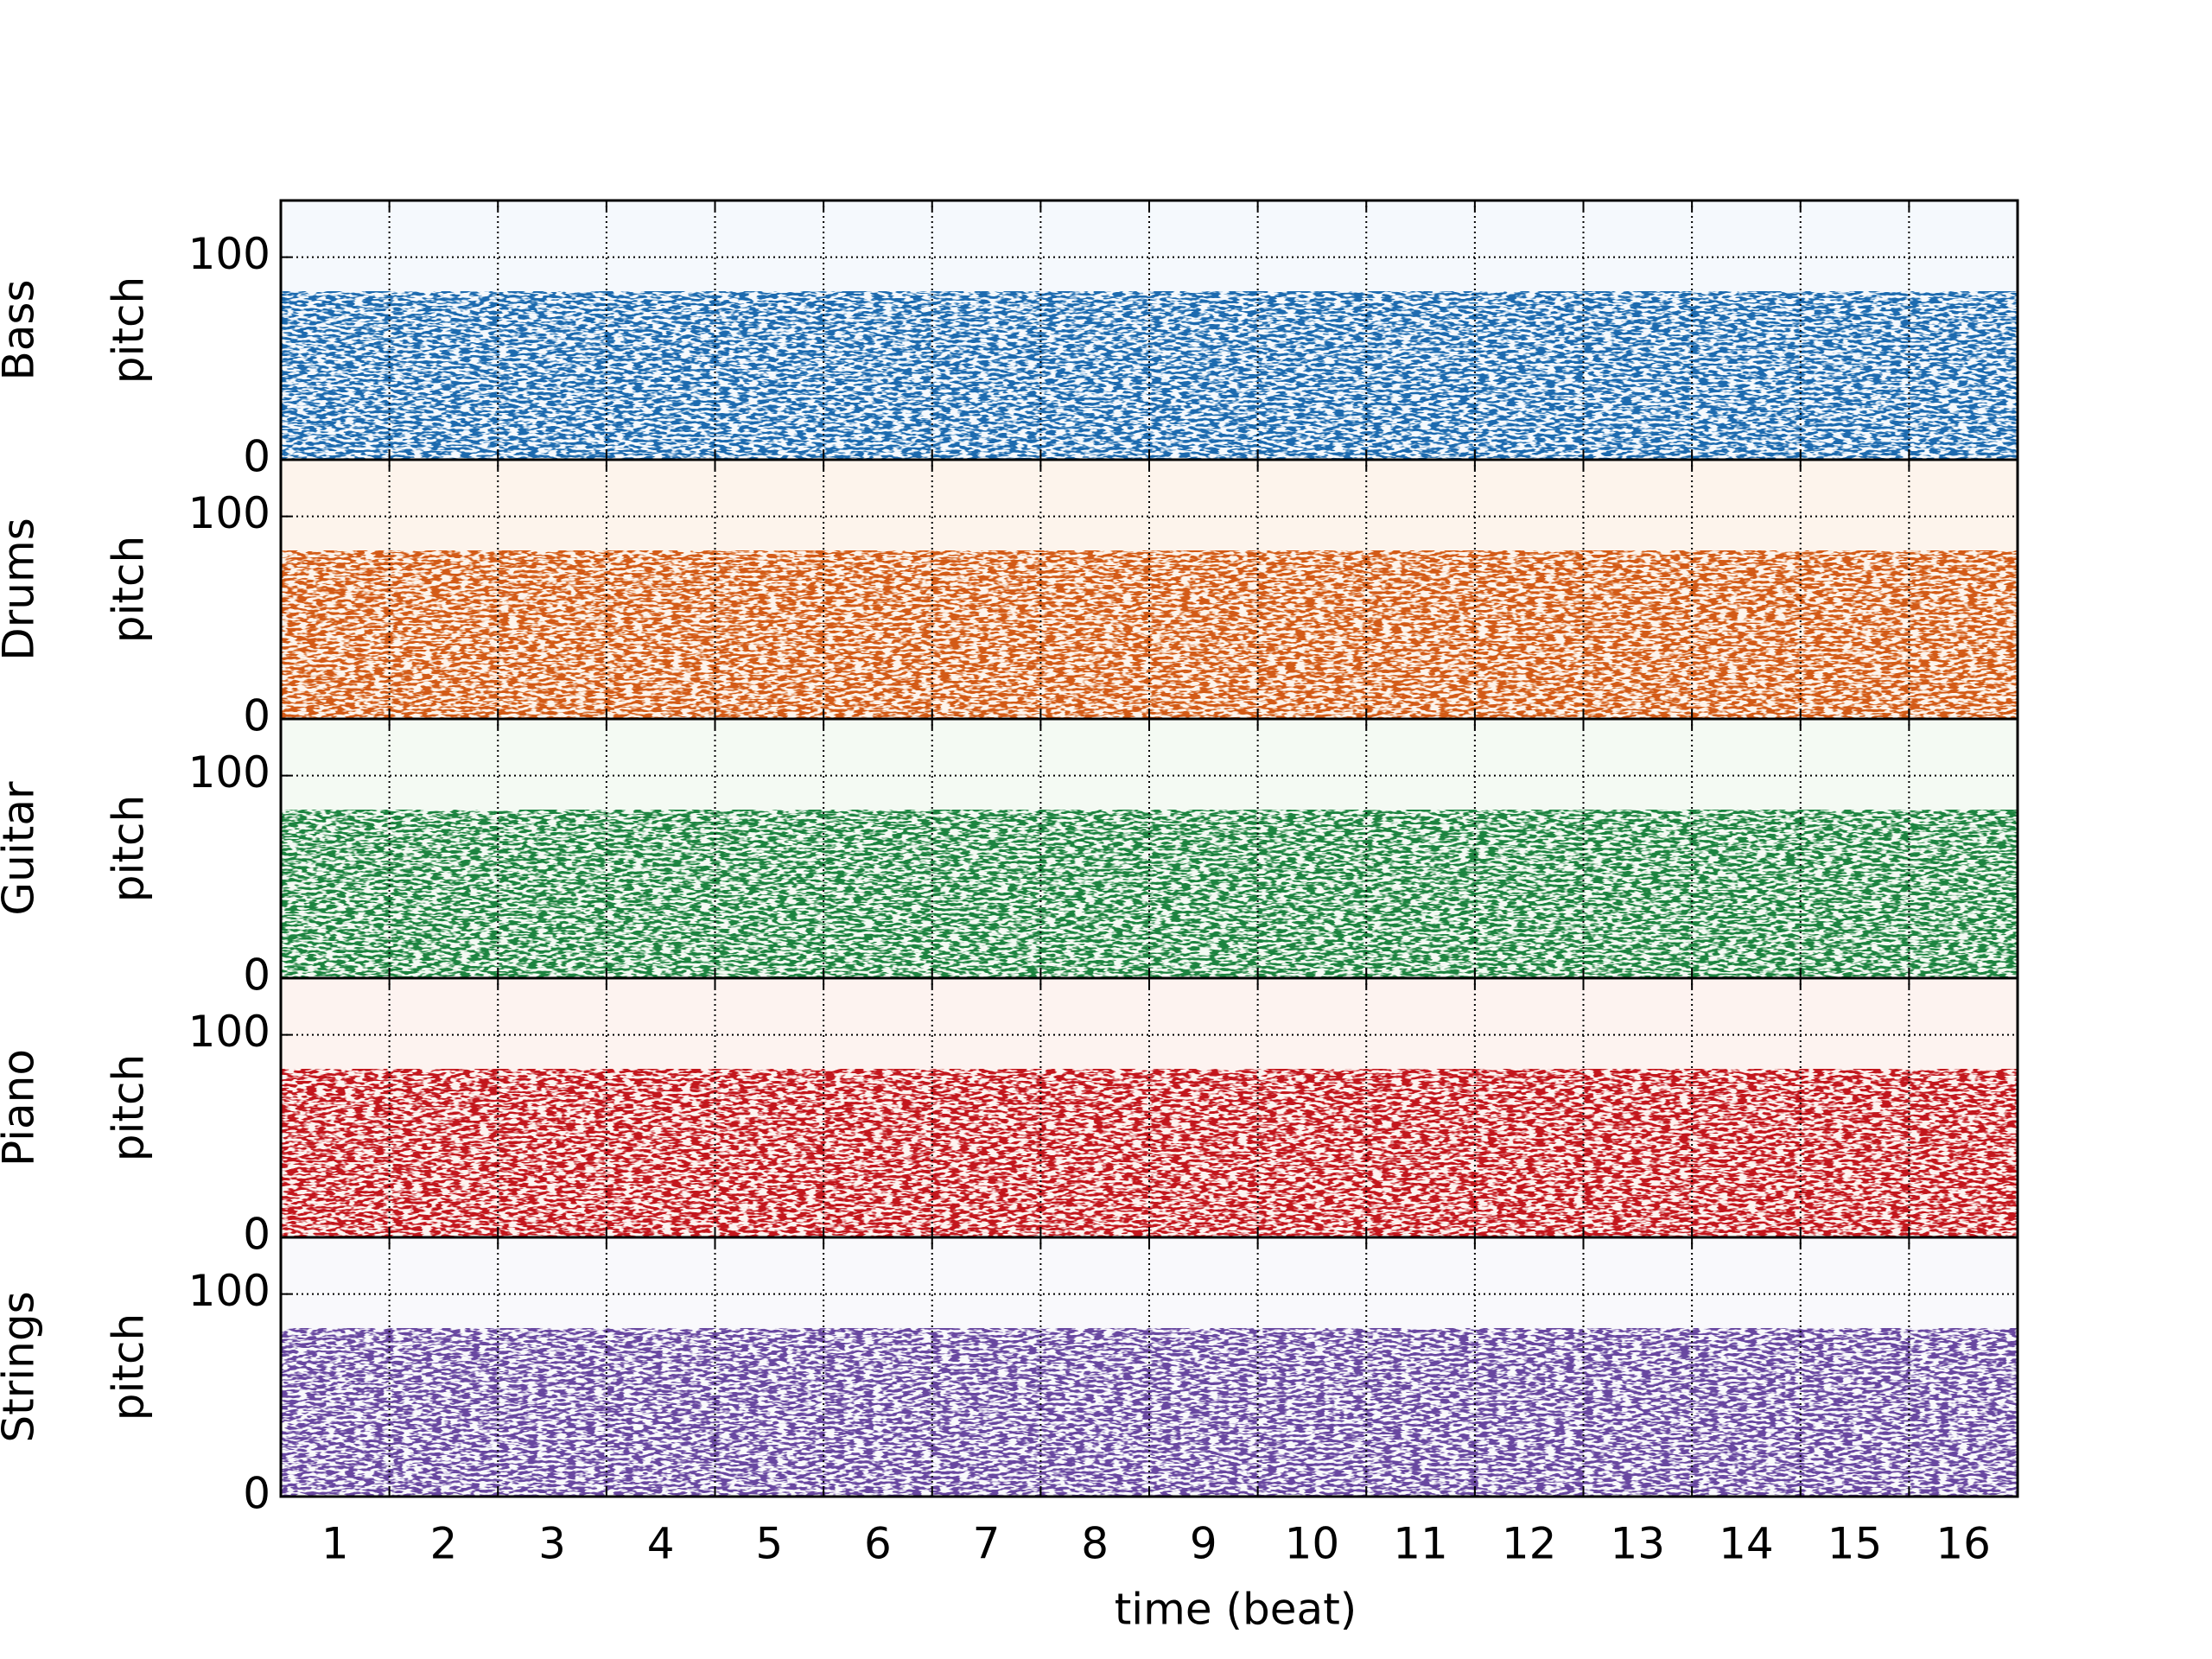 Image resolution: width=2212 pixels, height=1659 pixels. I want to click on x-tick-label: 10, so click(1312, 1544).